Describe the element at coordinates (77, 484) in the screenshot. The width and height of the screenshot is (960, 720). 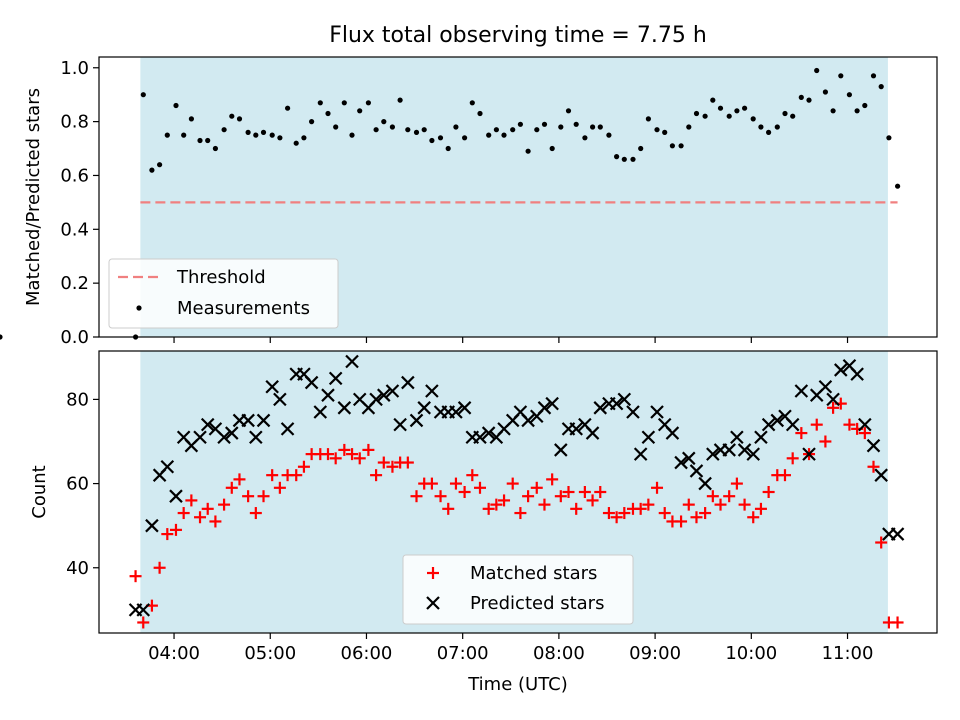
I see `y-tick-label: 60` at that location.